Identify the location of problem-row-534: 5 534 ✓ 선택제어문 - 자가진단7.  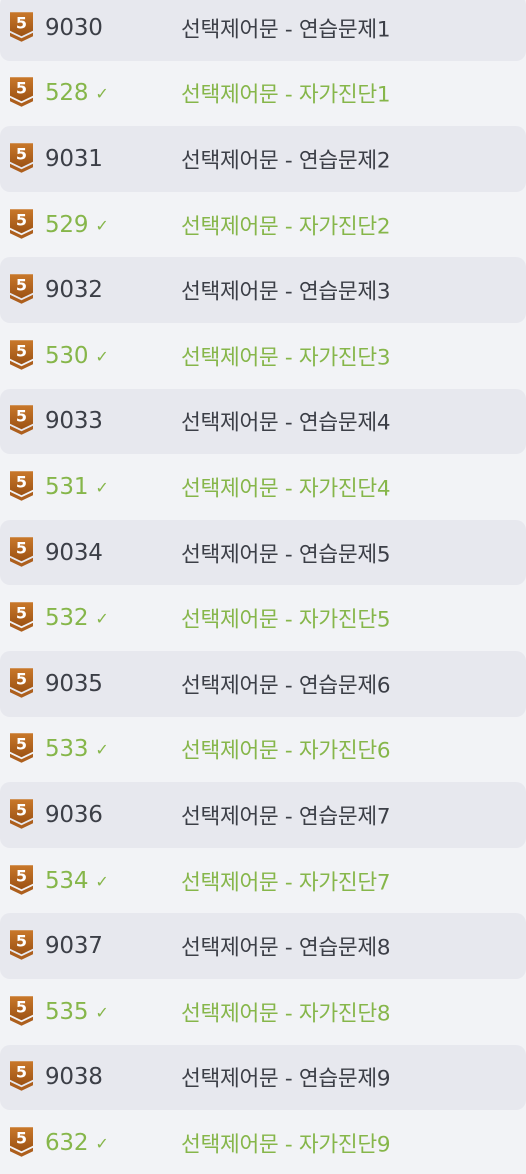
(263, 881).